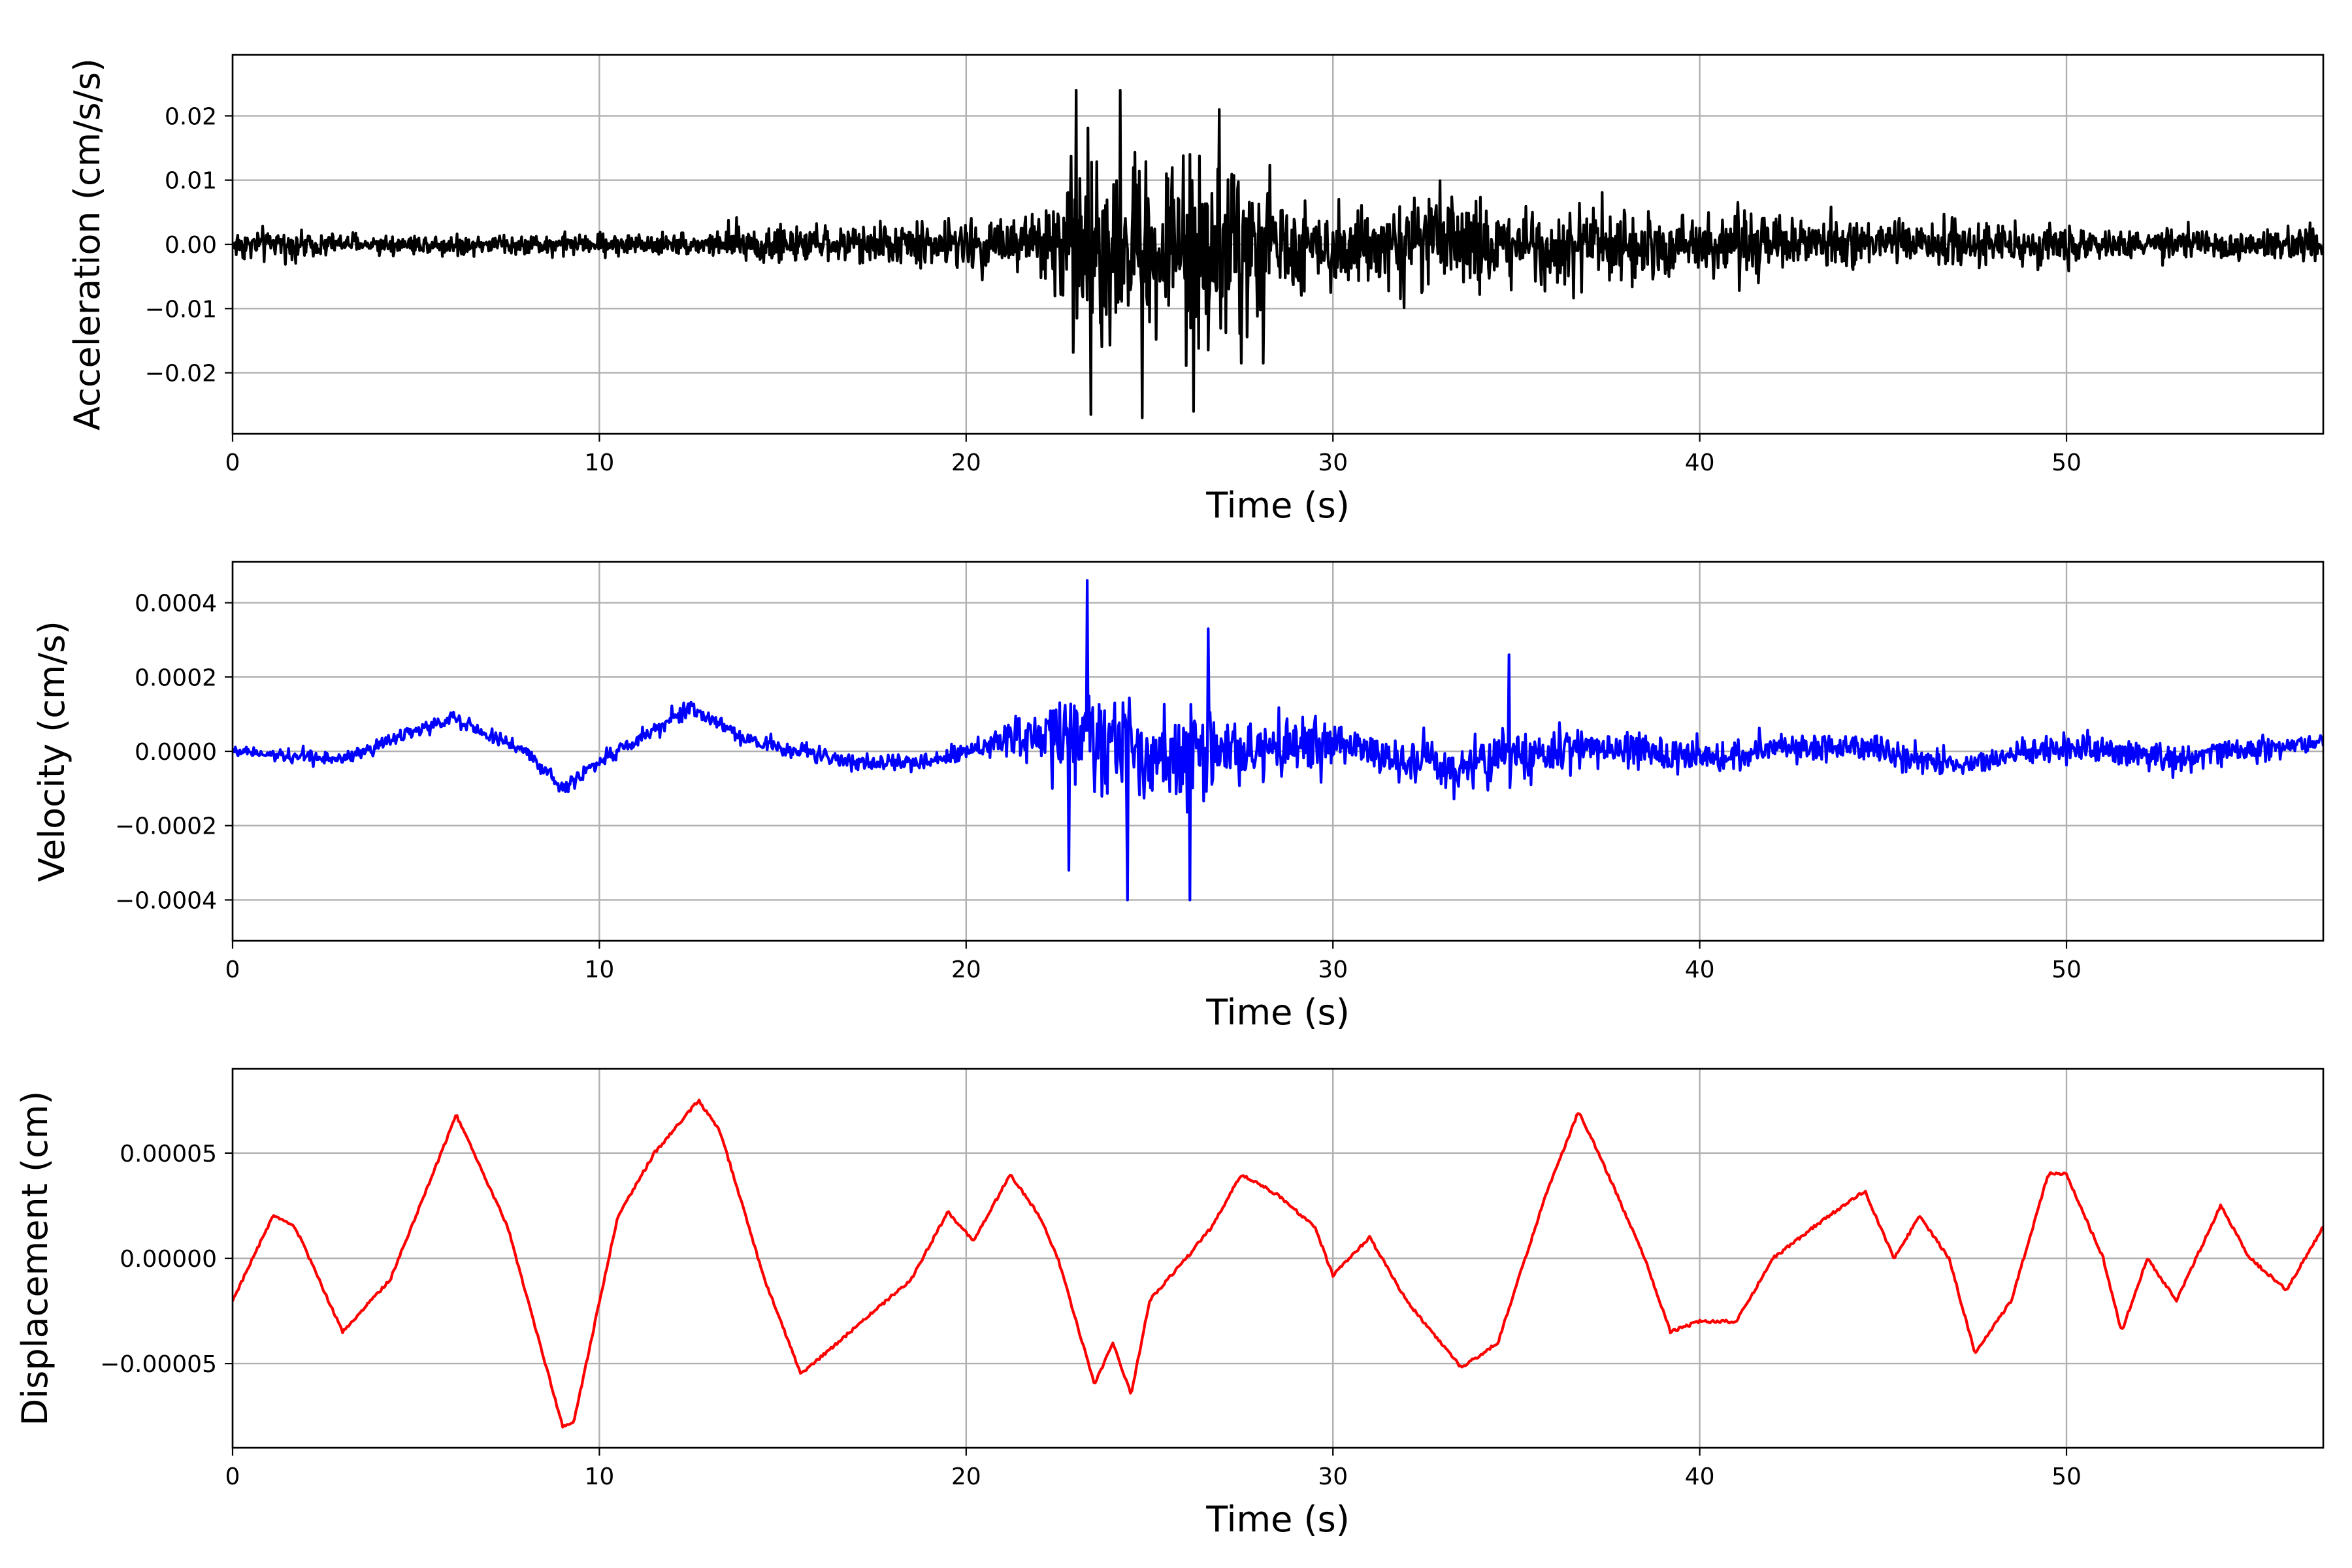 Image resolution: width=2352 pixels, height=1568 pixels. I want to click on acceleration-x-tick-label: 40, so click(1700, 462).